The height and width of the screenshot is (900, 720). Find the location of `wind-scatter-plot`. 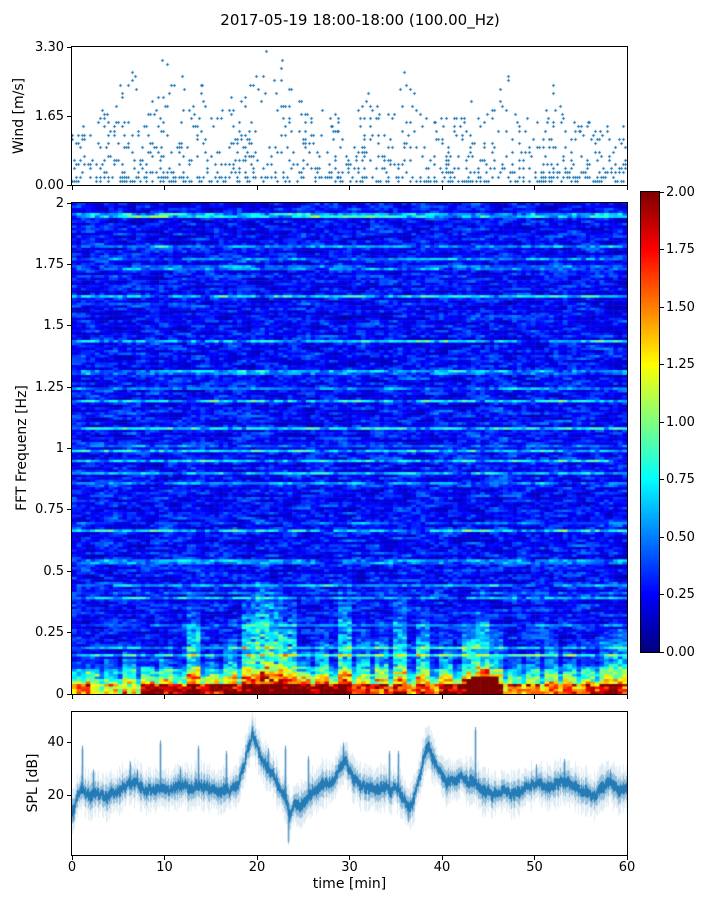

wind-scatter-plot is located at coordinates (349, 116).